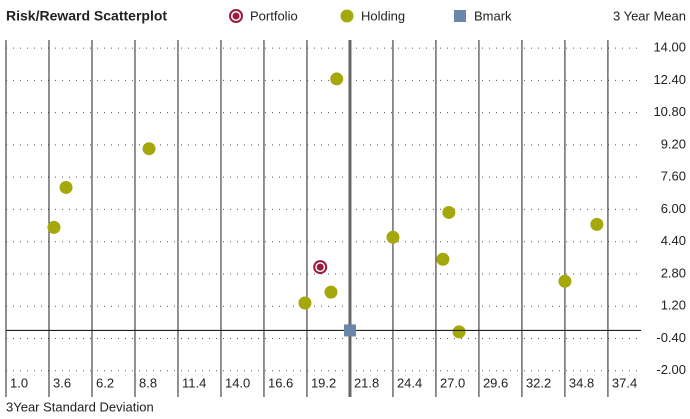  I want to click on x-tick-label: 11.4, so click(194, 382).